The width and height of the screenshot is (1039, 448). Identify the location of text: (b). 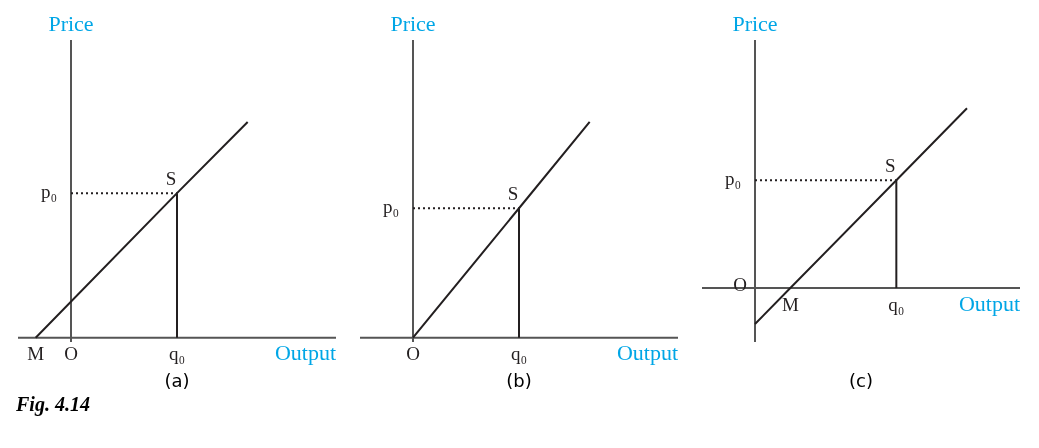
(519, 380).